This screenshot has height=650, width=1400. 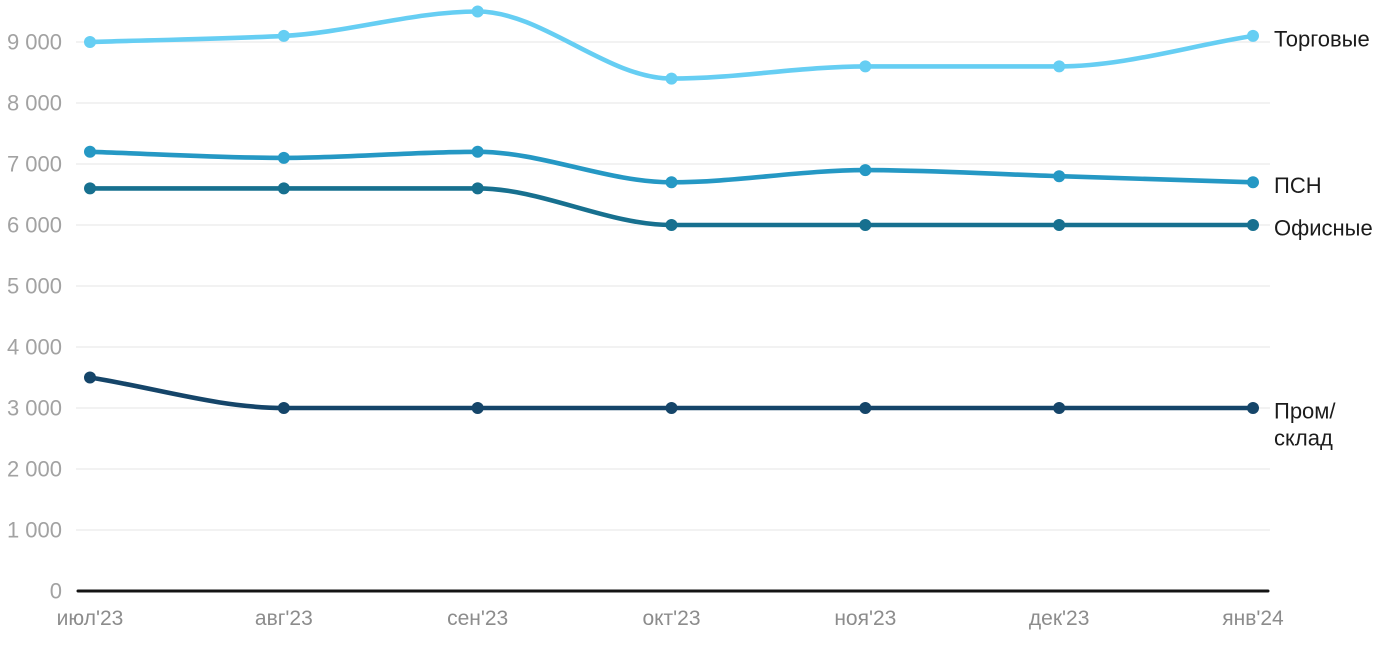 What do you see at coordinates (56, 591) in the screenshot?
I see `y-tick-label: 0` at bounding box center [56, 591].